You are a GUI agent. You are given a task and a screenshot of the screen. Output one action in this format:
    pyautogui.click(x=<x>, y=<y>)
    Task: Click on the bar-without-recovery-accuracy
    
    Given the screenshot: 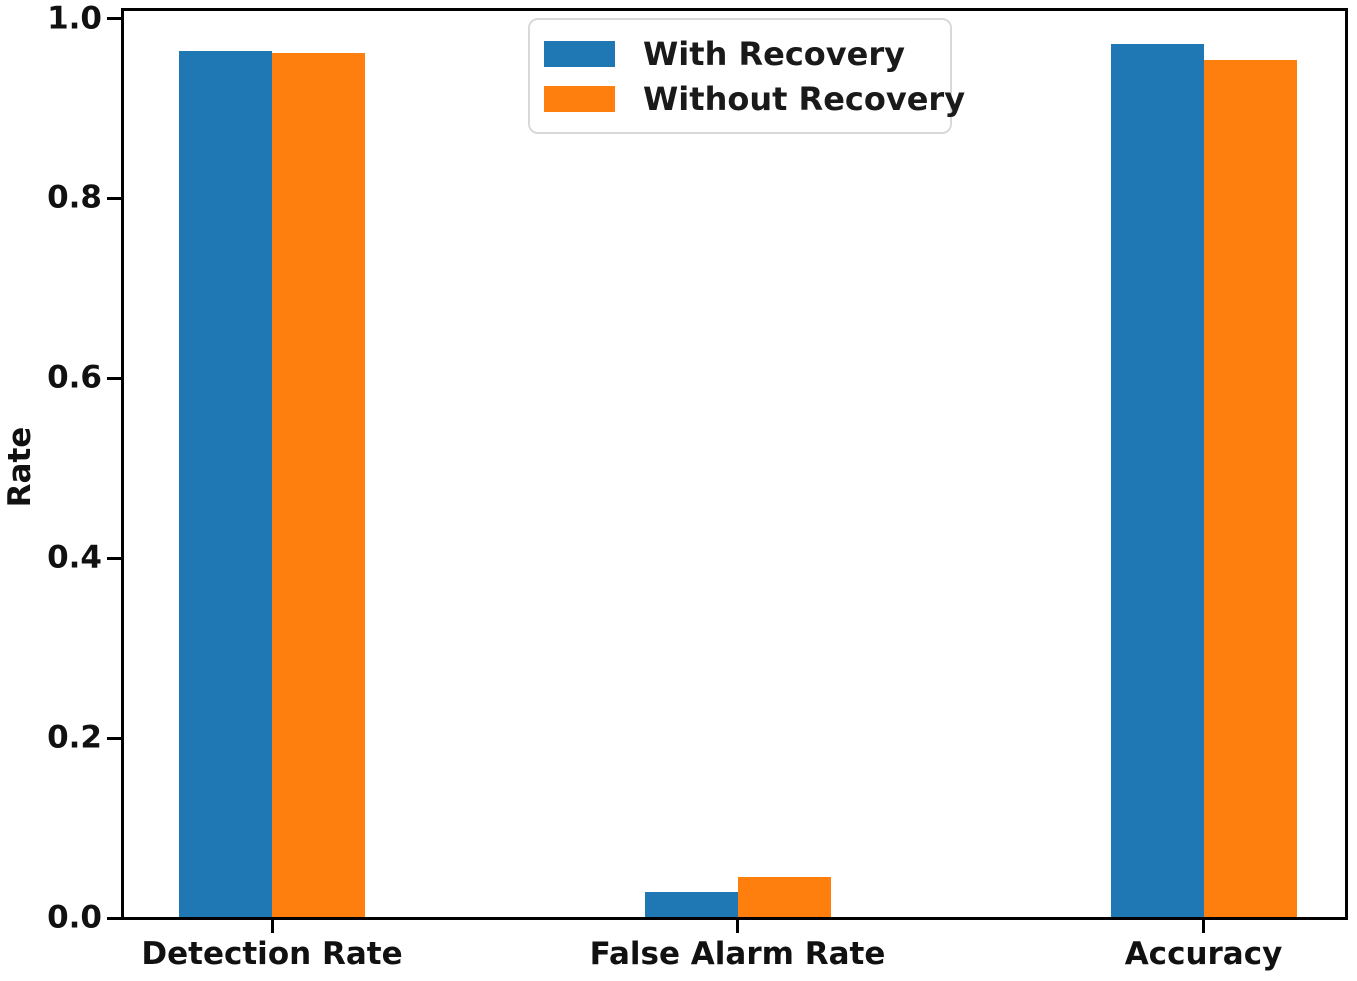 What is the action you would take?
    pyautogui.click(x=1250, y=488)
    